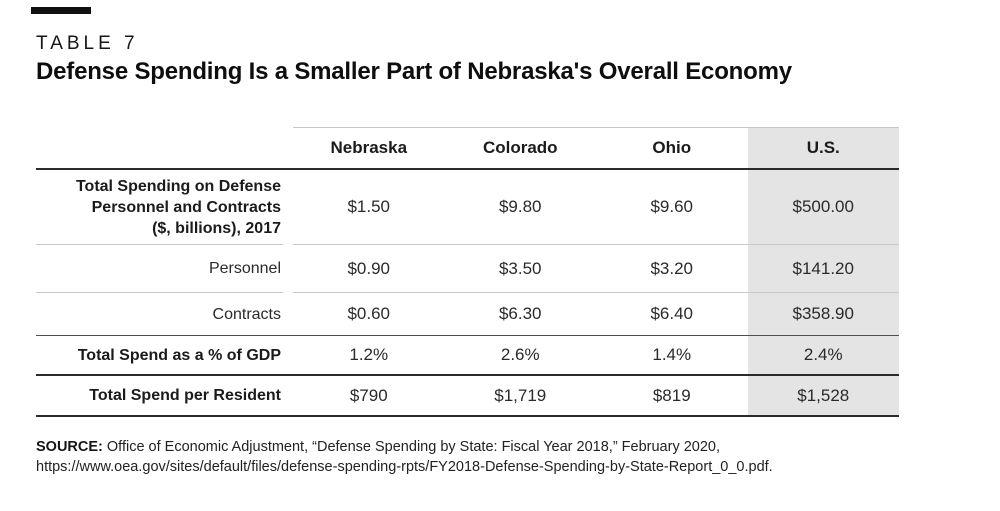 This screenshot has height=511, width=1000. Describe the element at coordinates (520, 356) in the screenshot. I see `value-cell: 2.6%` at that location.